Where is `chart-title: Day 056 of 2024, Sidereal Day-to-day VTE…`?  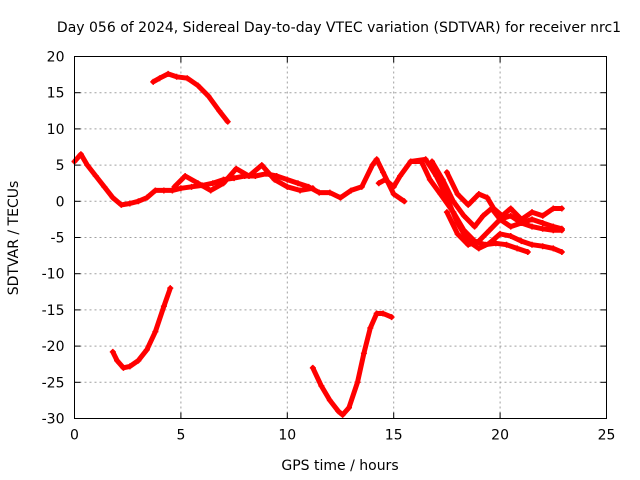 chart-title: Day 056 of 2024, Sidereal Day-to-day VTE… is located at coordinates (339, 28).